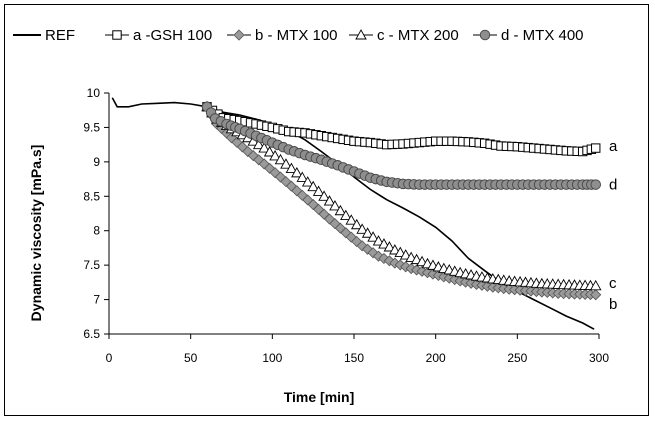 This screenshot has height=422, width=655. Describe the element at coordinates (401, 129) in the screenshot. I see `series-a` at that location.